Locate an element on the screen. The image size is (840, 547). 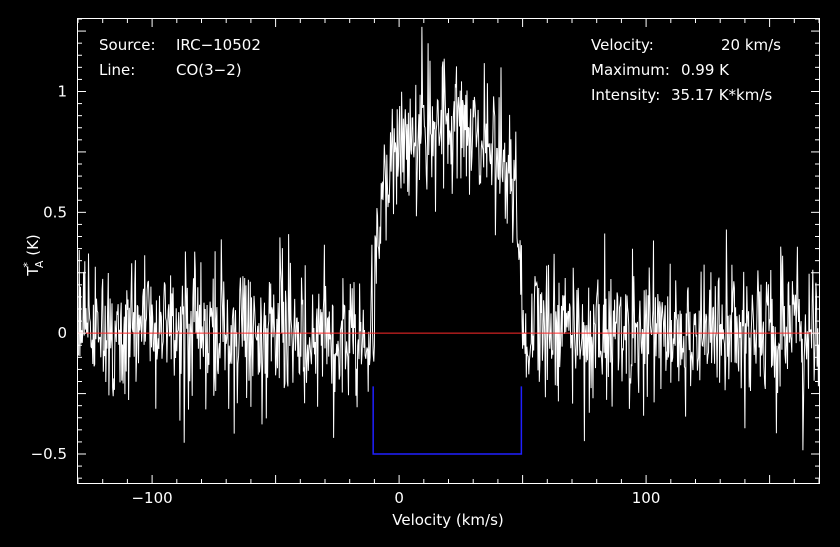
velocity-value: 20 km/s is located at coordinates (751, 45).